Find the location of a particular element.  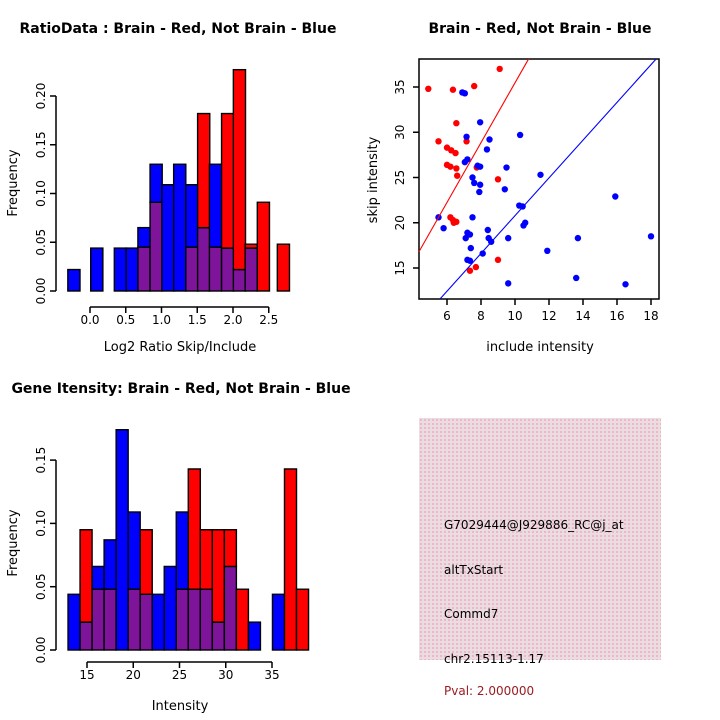

probe-id-text: G7029444@J929886_RC@j_at is located at coordinates (534, 525).